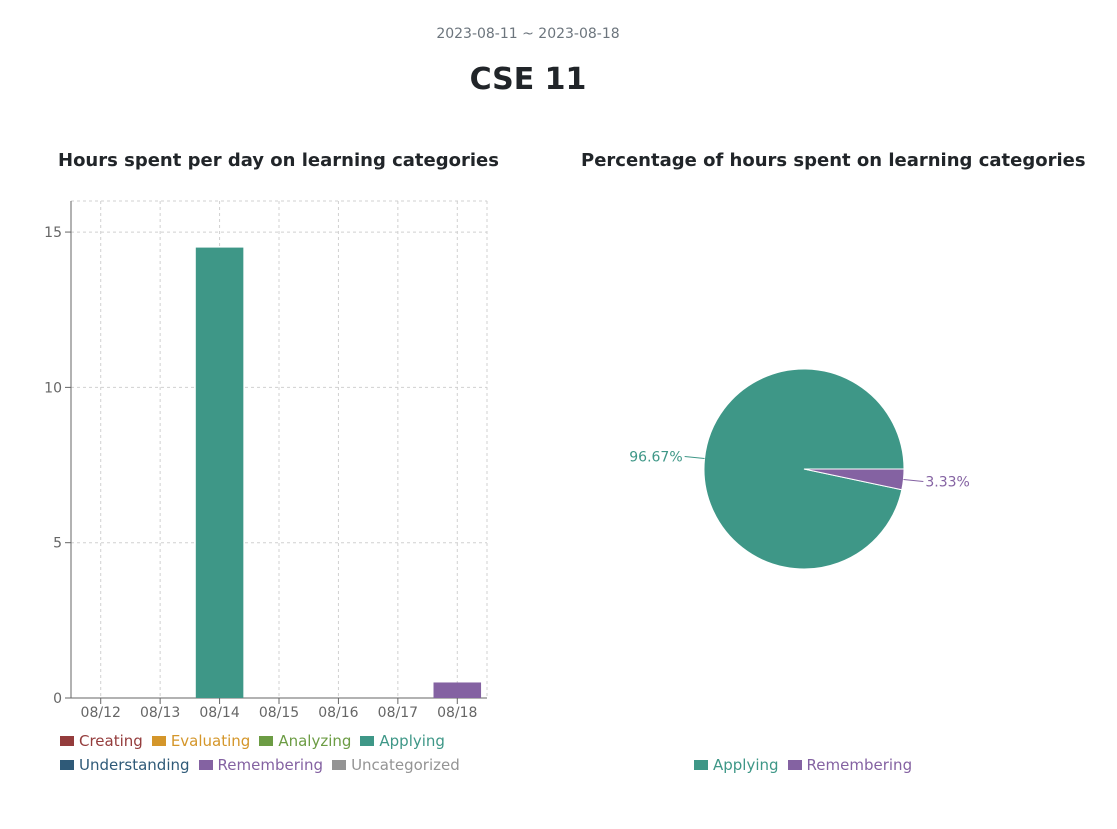 Image resolution: width=1117 pixels, height=829 pixels. I want to click on x-tick-label: 08/17, so click(398, 713).